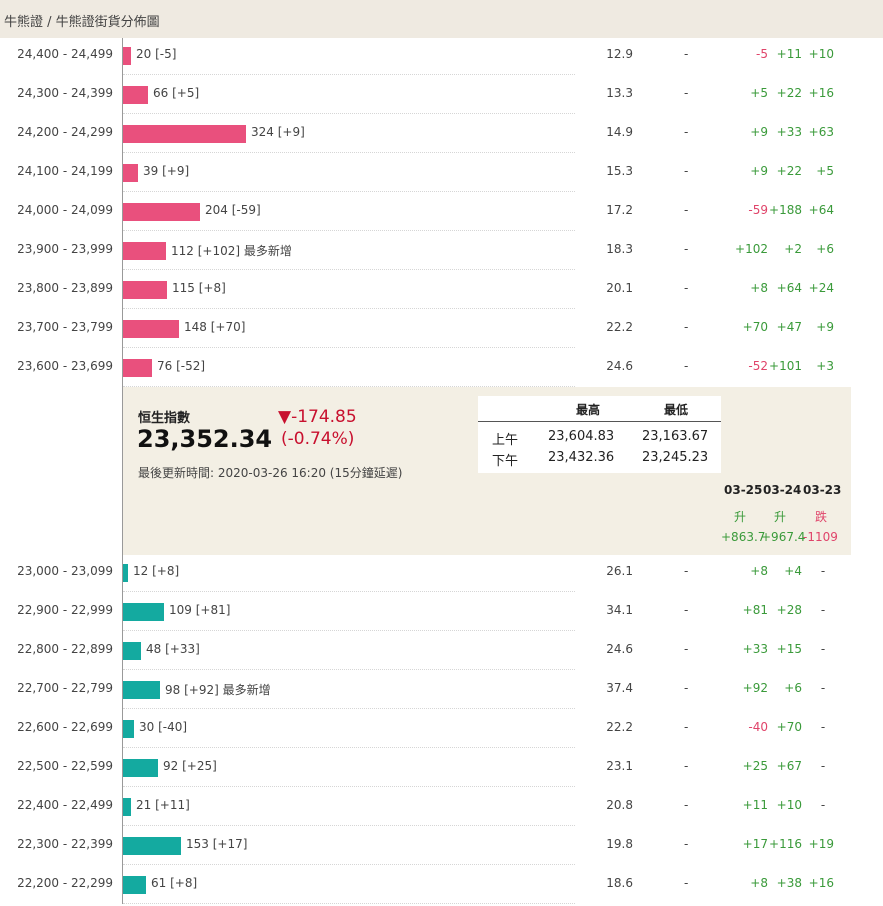  I want to click on bar-label: 153 [+17], so click(216, 844).